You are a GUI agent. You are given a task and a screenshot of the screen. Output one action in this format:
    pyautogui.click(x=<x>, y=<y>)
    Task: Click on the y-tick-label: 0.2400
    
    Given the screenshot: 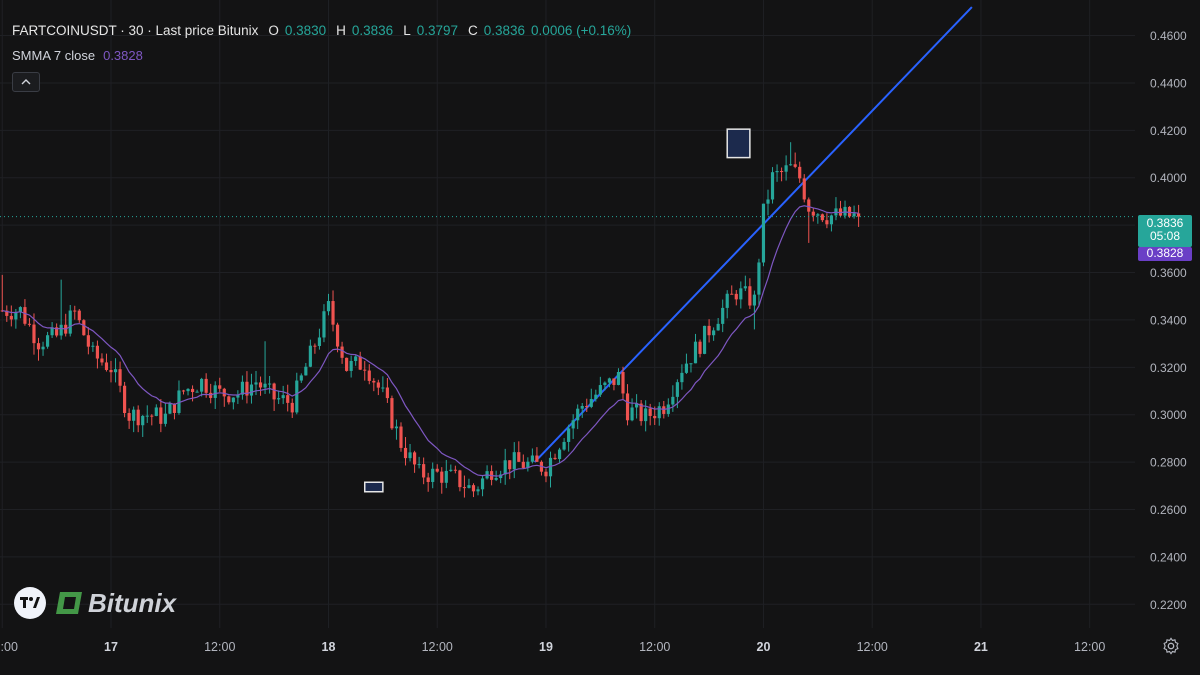 What is the action you would take?
    pyautogui.click(x=1168, y=557)
    